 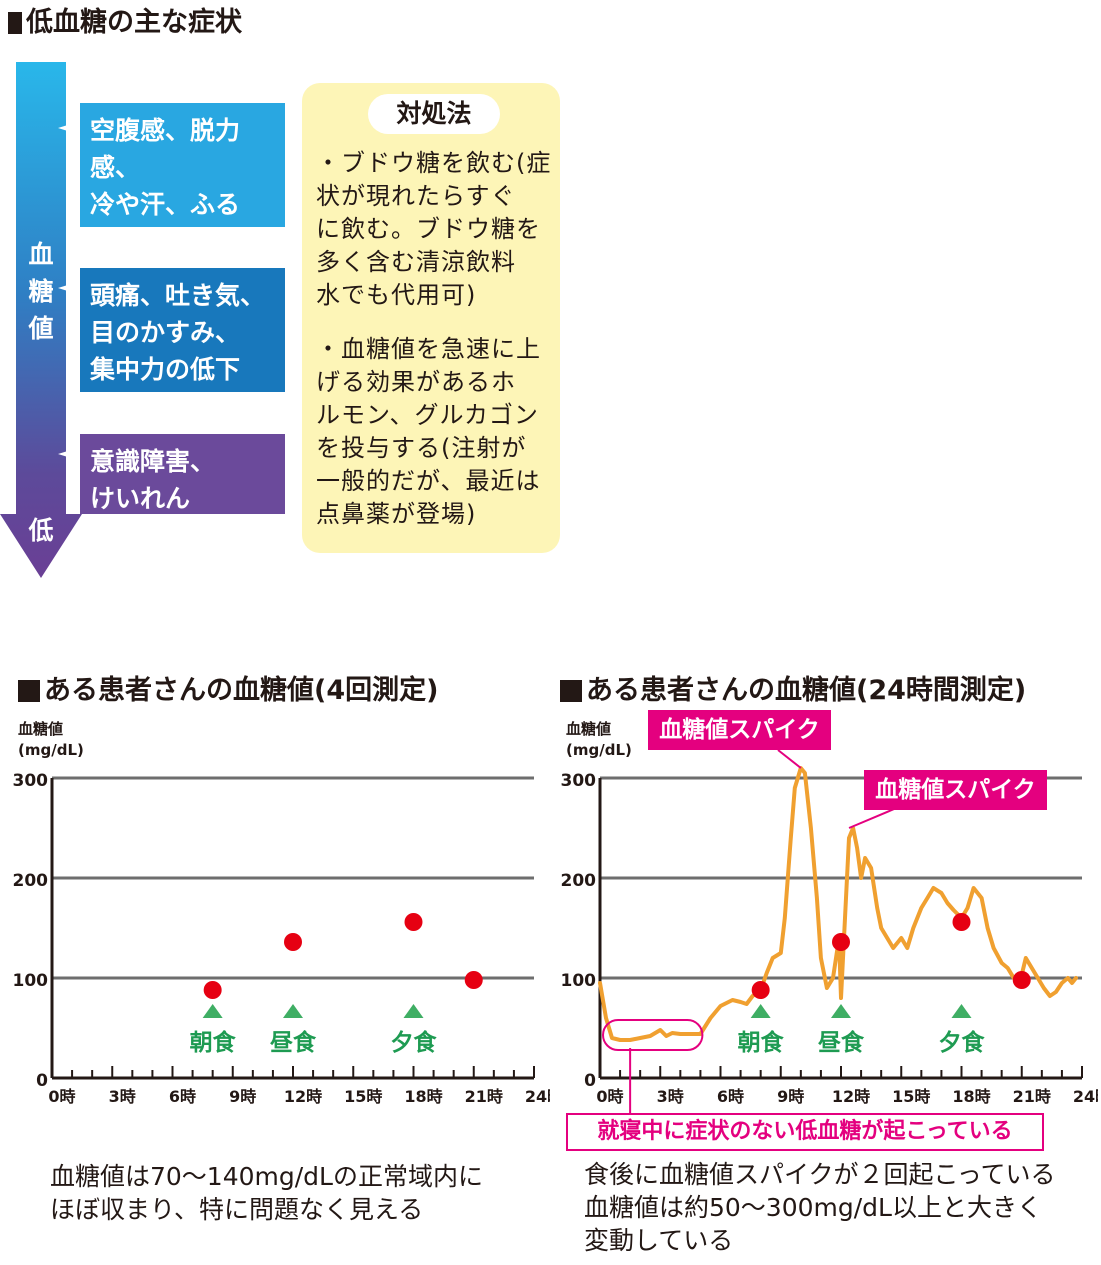 I want to click on remedy-line: 多く含む清涼飲料, so click(x=416, y=262).